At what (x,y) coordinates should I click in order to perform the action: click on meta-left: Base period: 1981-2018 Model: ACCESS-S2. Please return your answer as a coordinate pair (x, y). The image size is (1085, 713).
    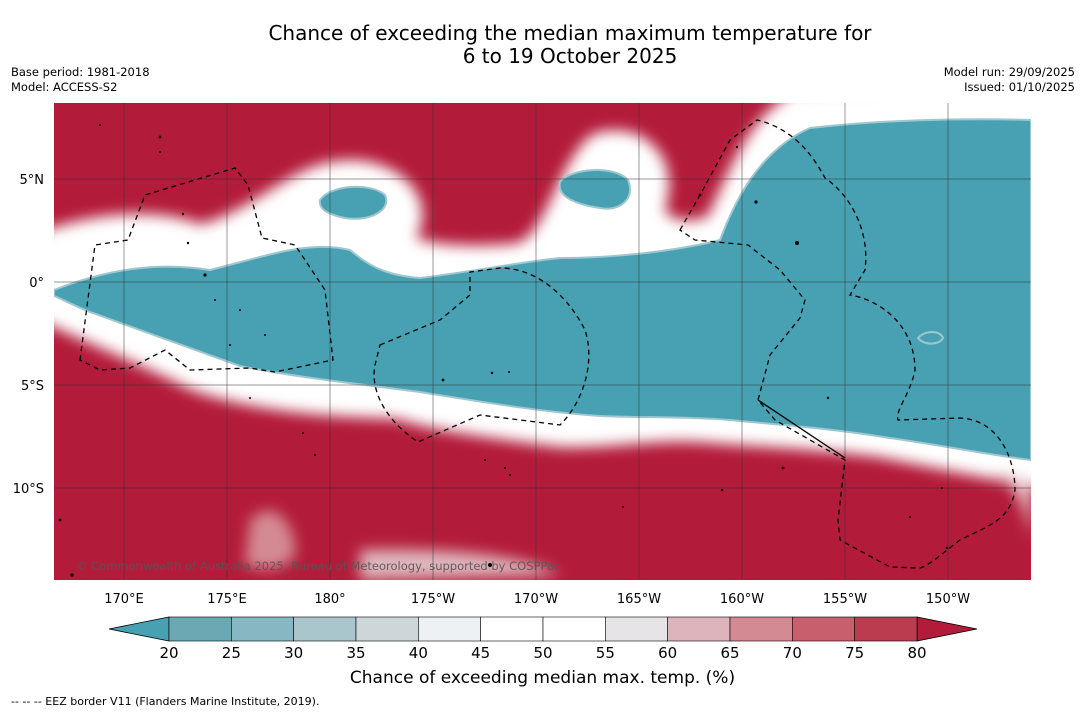
    Looking at the image, I should click on (80, 80).